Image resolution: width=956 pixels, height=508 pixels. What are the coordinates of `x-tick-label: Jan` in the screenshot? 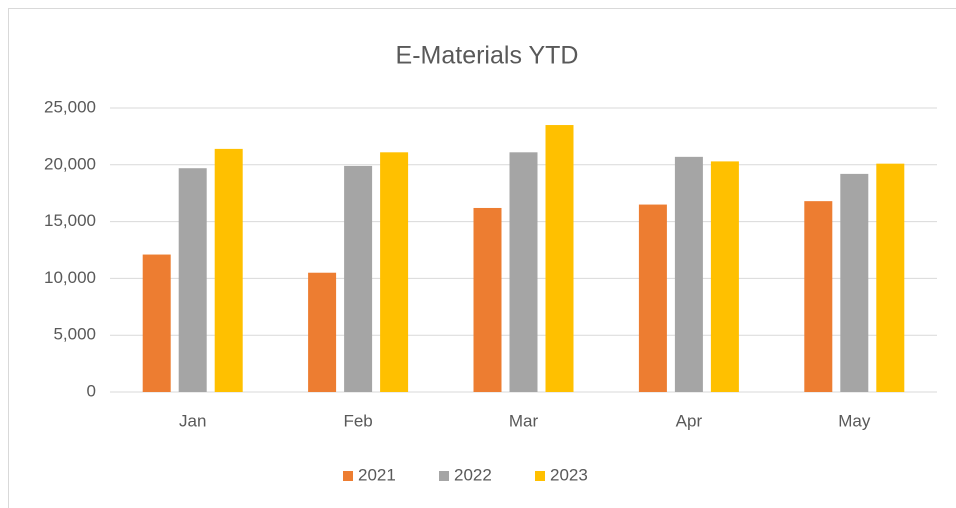 It's located at (192, 420).